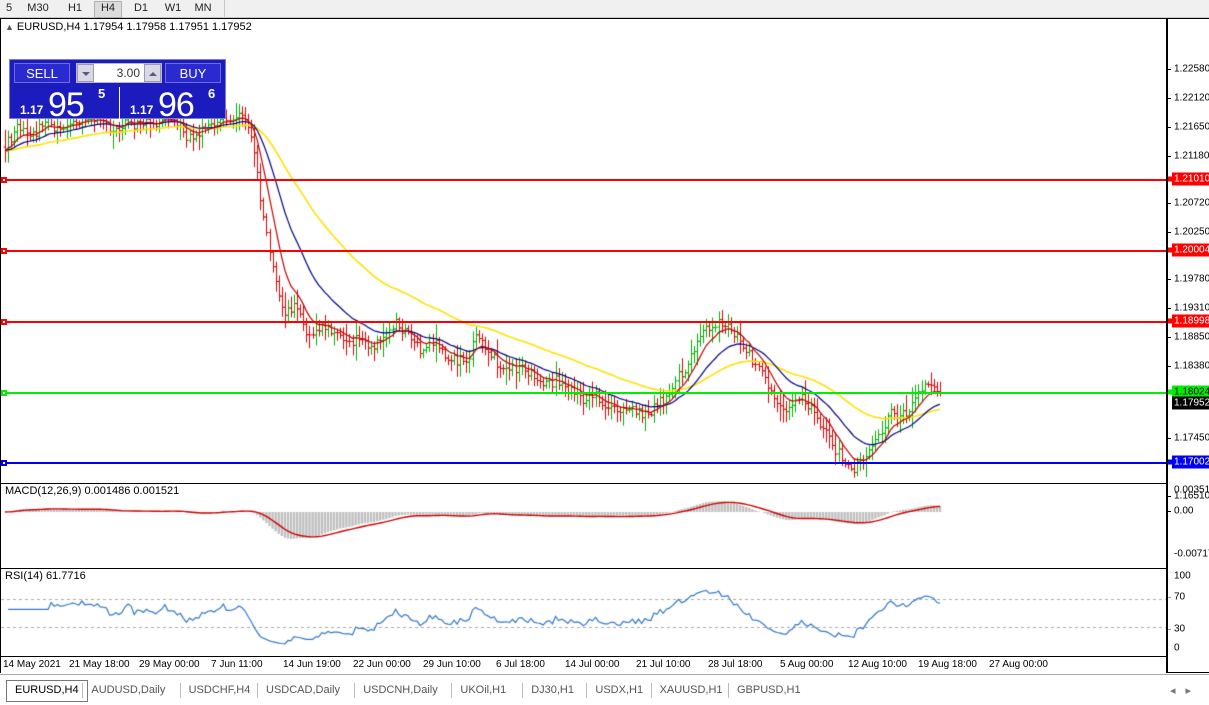 The width and height of the screenshot is (1209, 705). Describe the element at coordinates (691, 690) in the screenshot. I see `chart-tab-xauusd-h1: XAUUSD,H1` at that location.